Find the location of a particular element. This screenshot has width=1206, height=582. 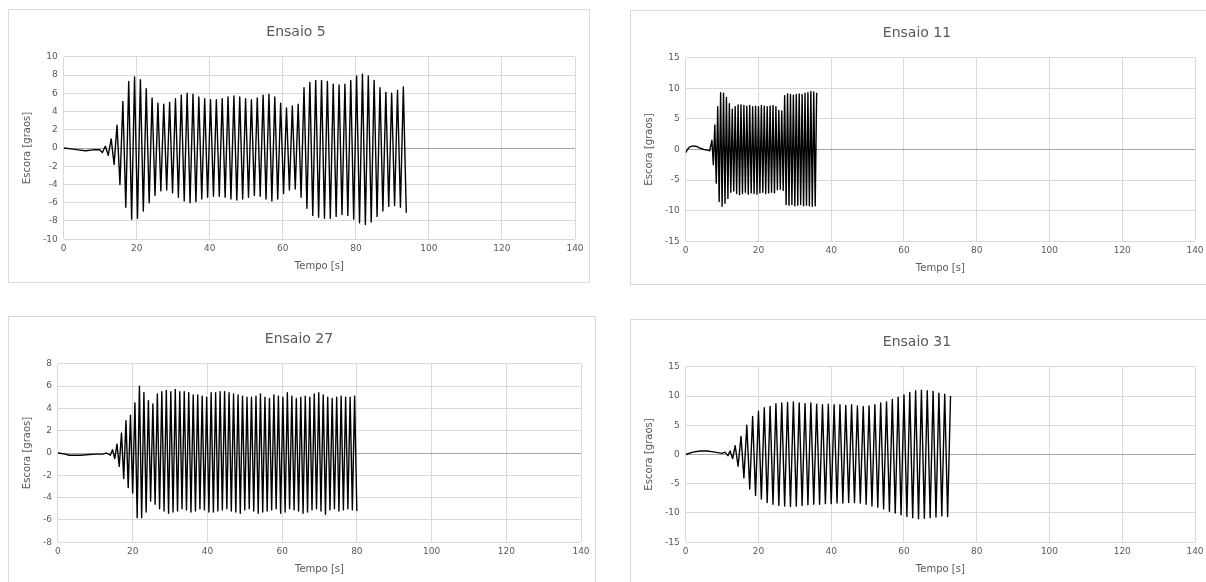

chart-title: Ensaio 27 is located at coordinates (299, 338).